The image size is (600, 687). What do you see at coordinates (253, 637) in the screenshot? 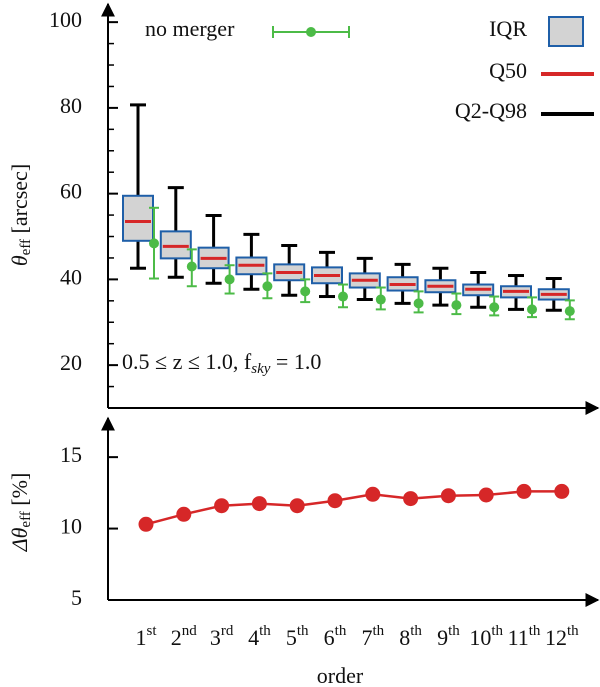
I see `x-tick-number: 4` at bounding box center [253, 637].